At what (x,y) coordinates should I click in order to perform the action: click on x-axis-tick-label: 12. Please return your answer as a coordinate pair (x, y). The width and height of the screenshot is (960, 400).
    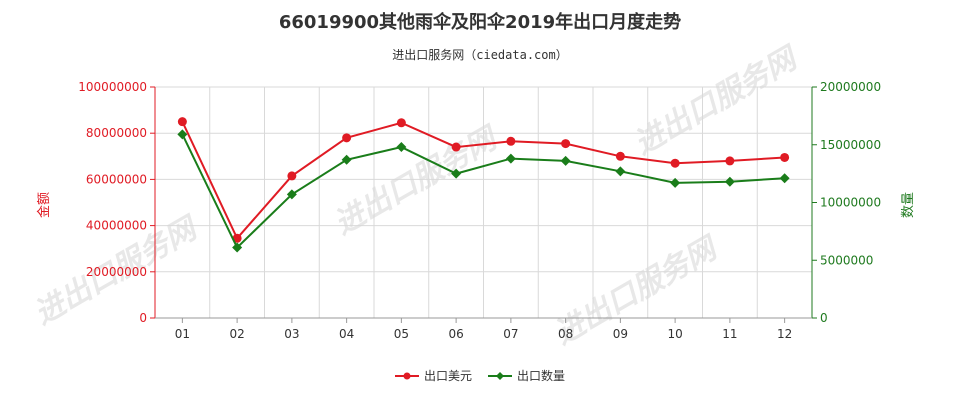
    Looking at the image, I should click on (784, 334).